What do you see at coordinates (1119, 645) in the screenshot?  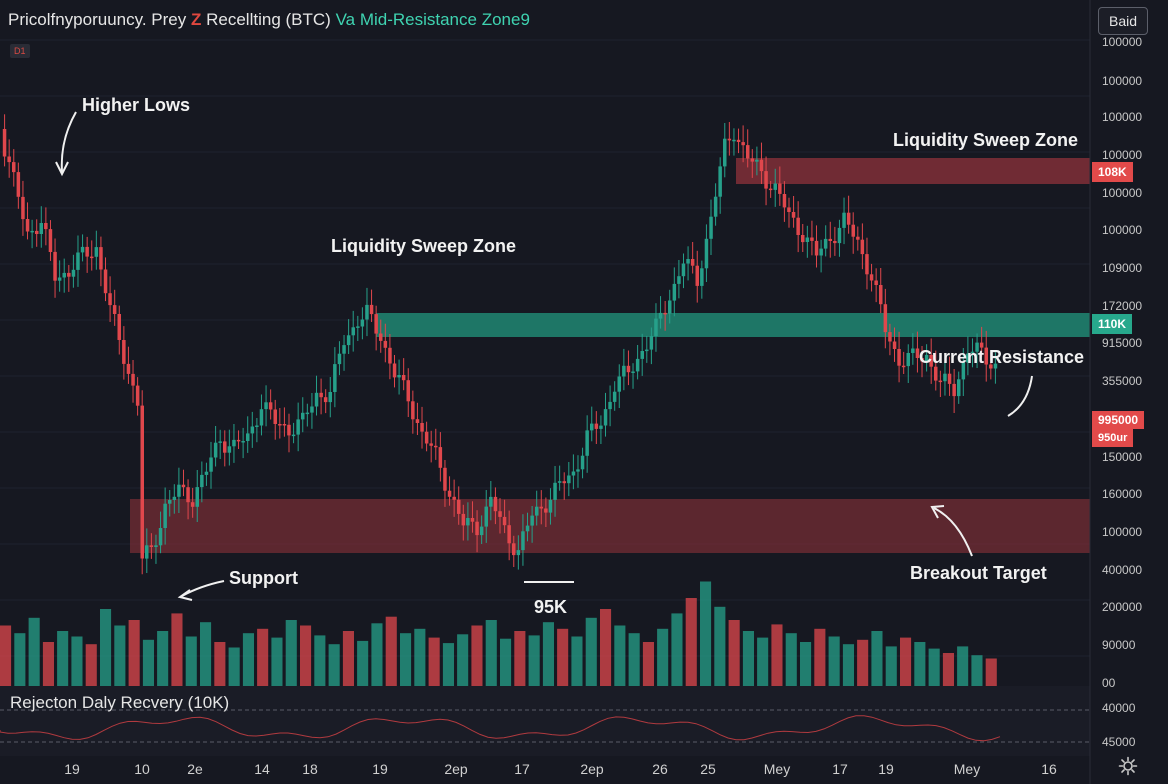 I see `y-tick: 90000` at bounding box center [1119, 645].